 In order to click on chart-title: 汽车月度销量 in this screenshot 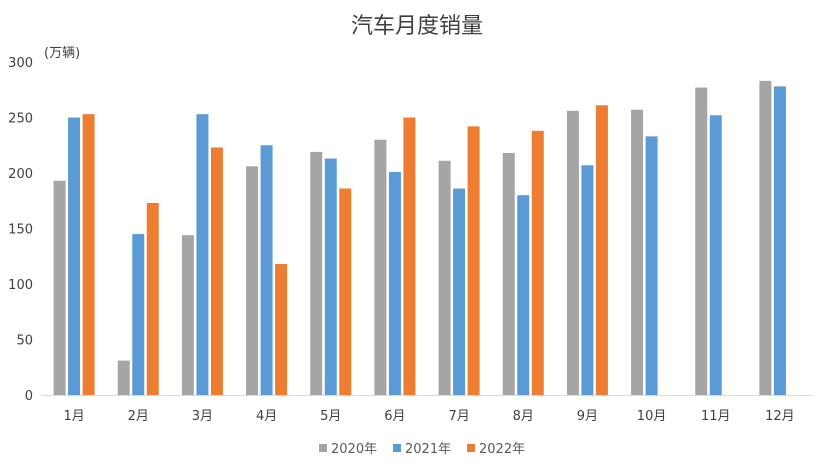, I will do `click(416, 26)`.